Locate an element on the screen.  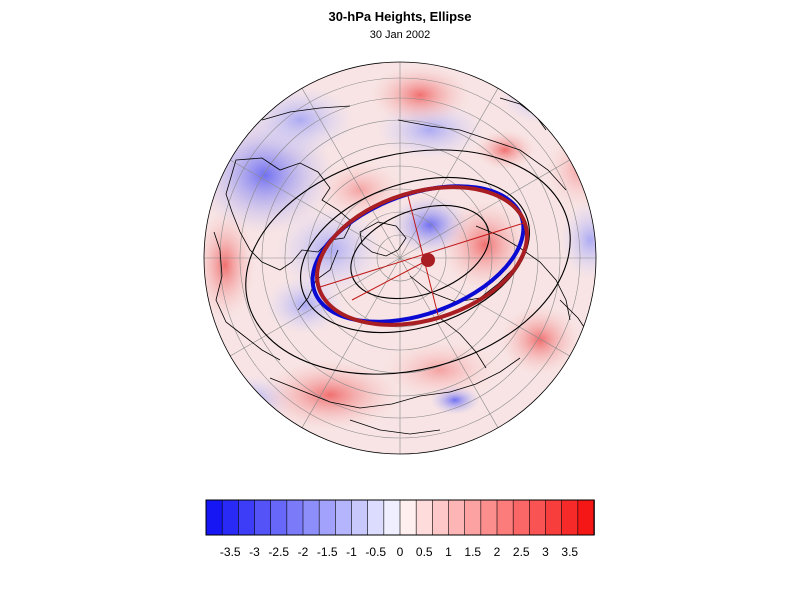
colorbar-tick-label: 2.5 is located at coordinates (521, 552).